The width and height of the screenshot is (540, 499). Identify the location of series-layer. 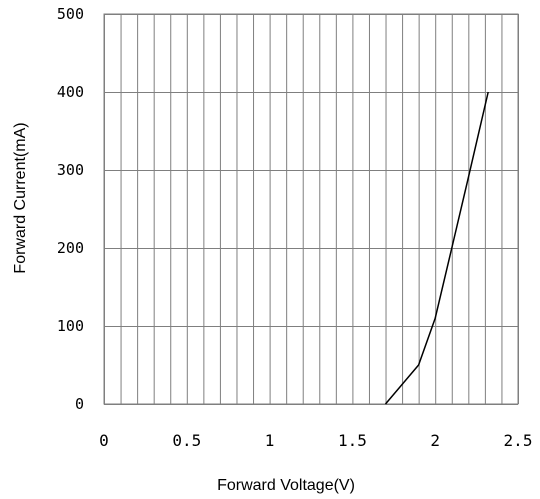
(436, 248).